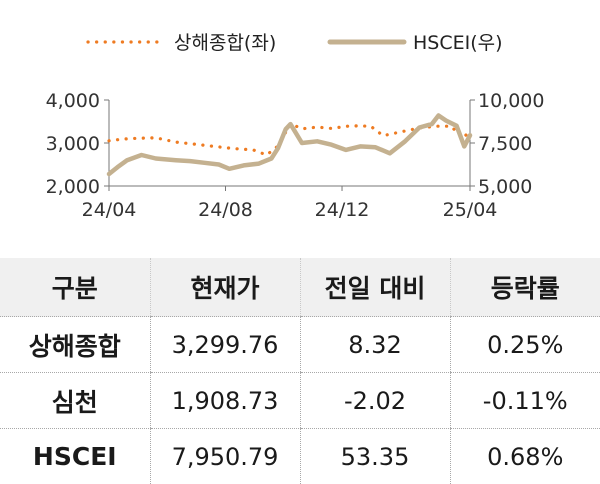  Describe the element at coordinates (458, 43) in the screenshot. I see `legend-label-2: HSCEI(우)` at that location.